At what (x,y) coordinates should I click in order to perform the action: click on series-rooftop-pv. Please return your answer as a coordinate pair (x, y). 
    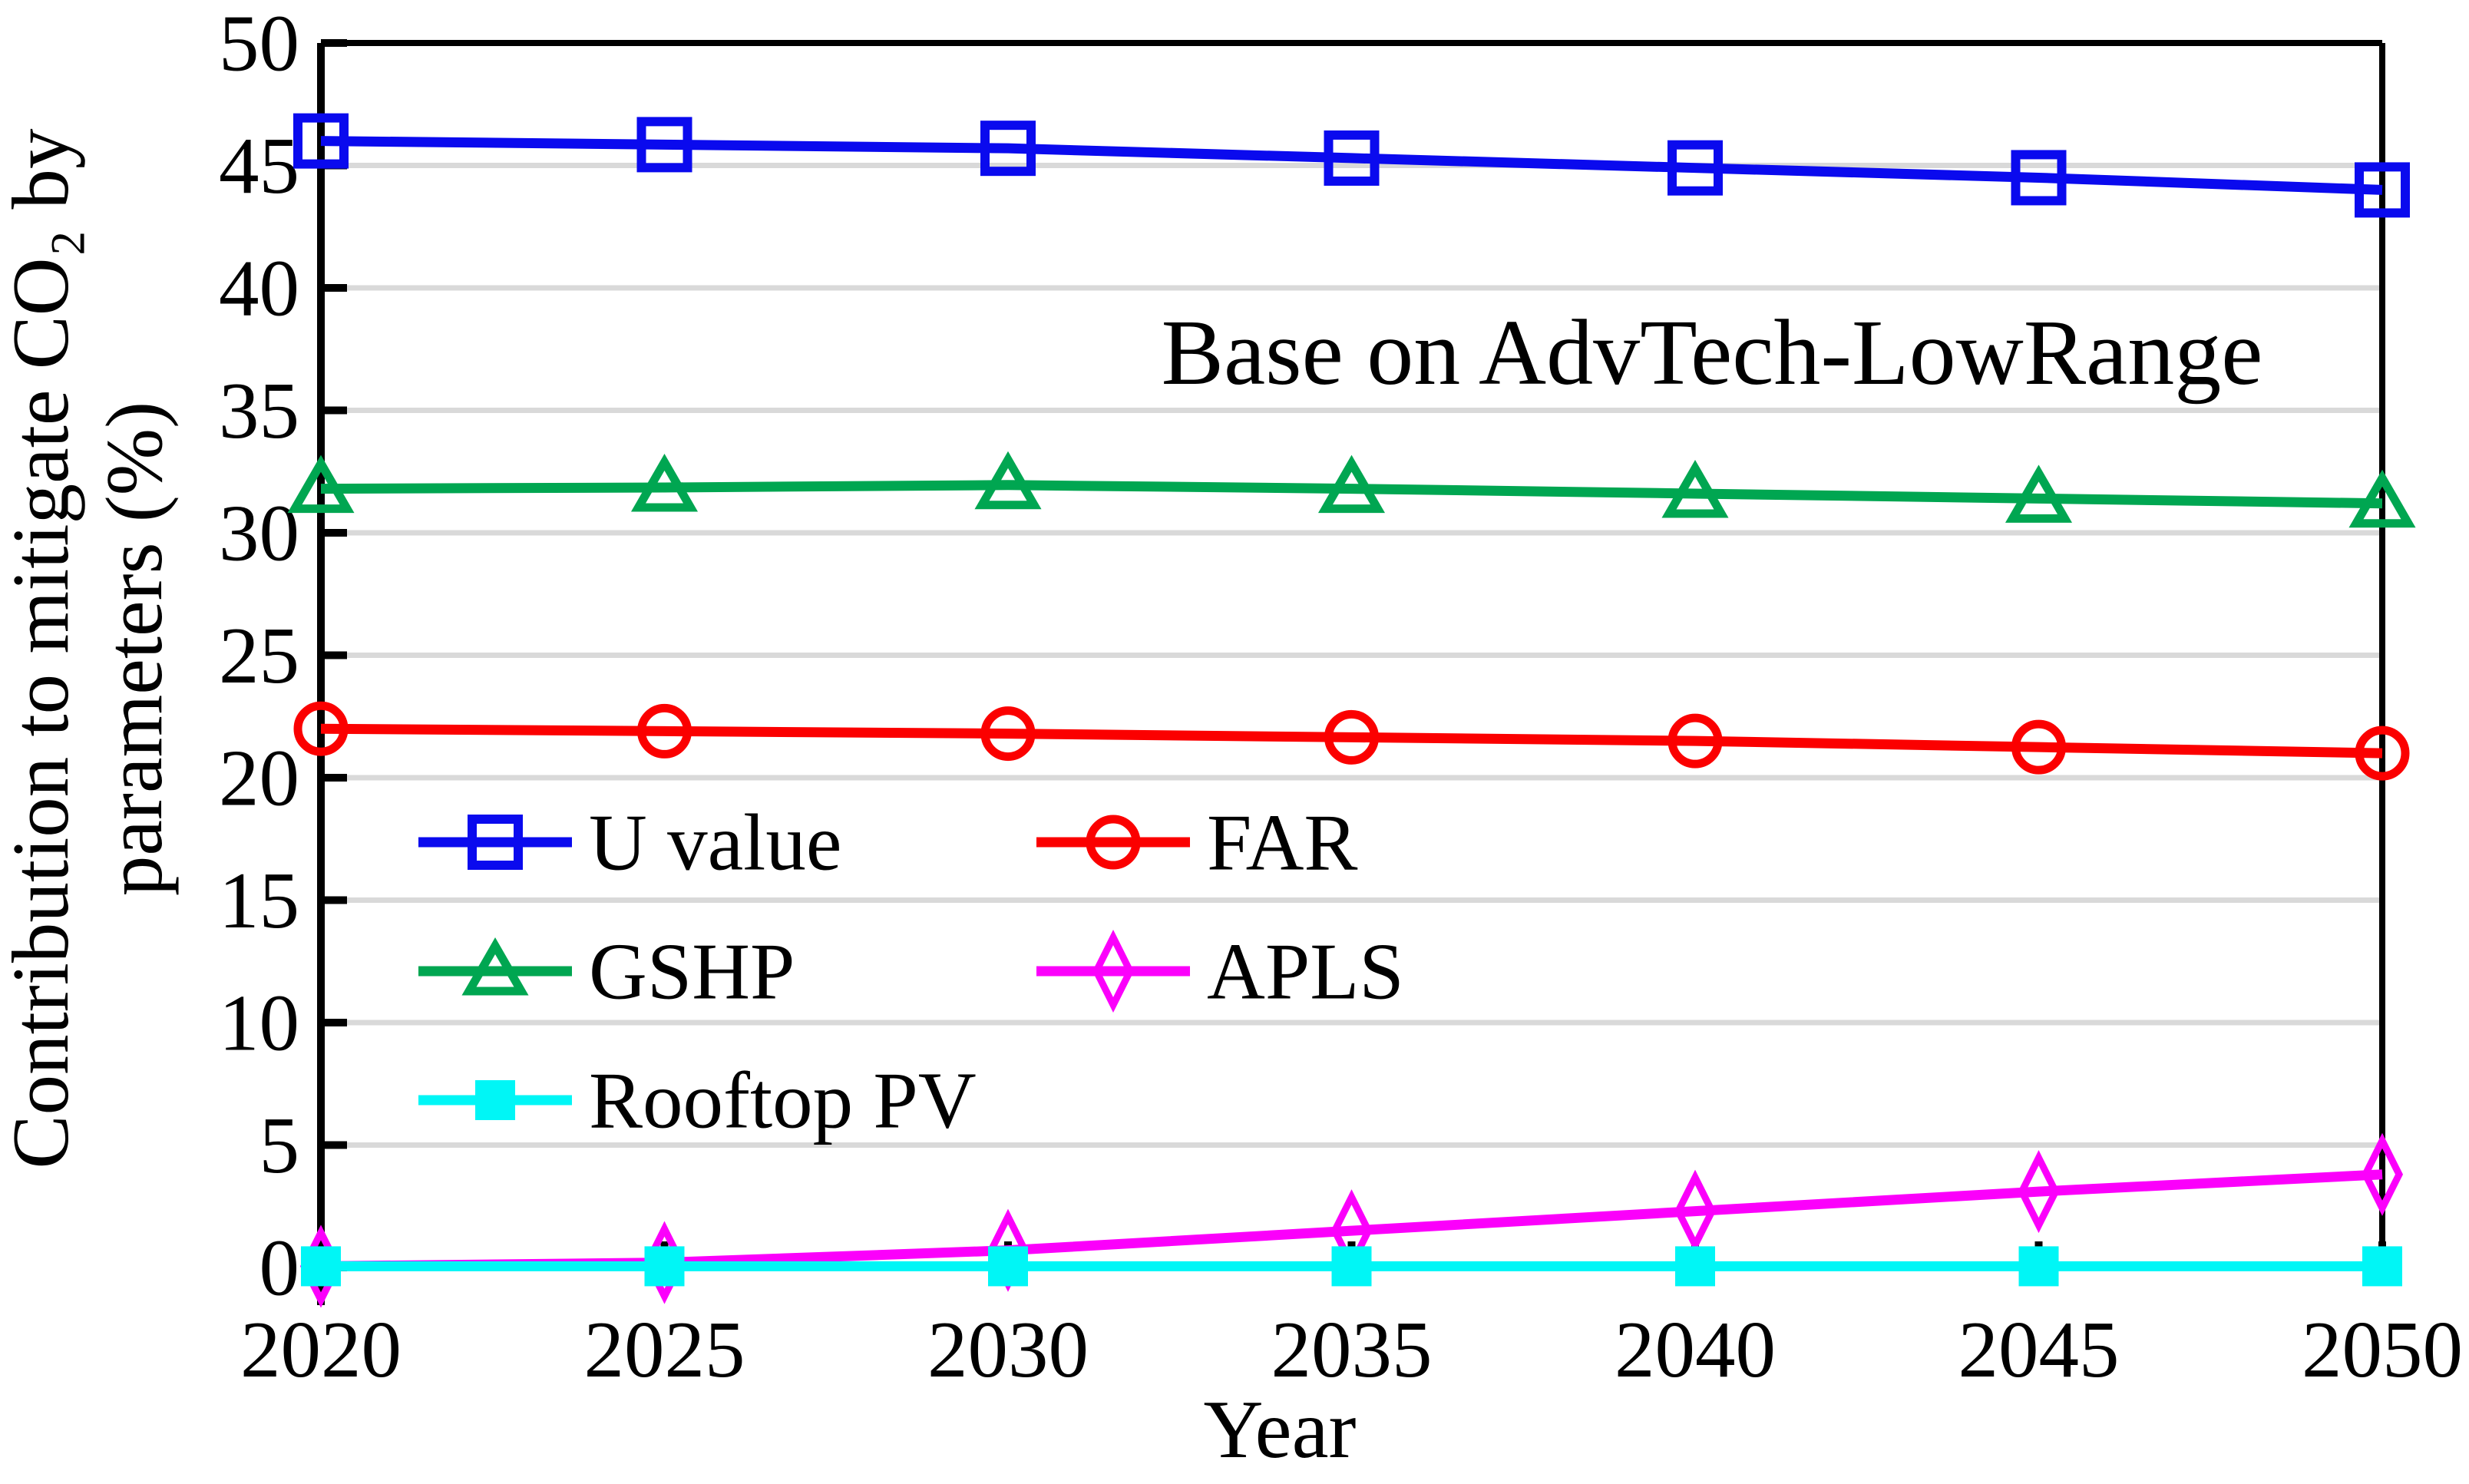
    Looking at the image, I should click on (1351, 1266).